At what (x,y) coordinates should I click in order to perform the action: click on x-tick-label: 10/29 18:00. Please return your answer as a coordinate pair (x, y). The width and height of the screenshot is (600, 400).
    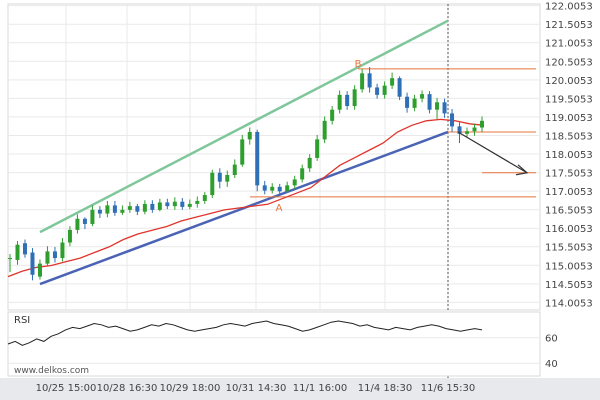
    Looking at the image, I should click on (190, 388).